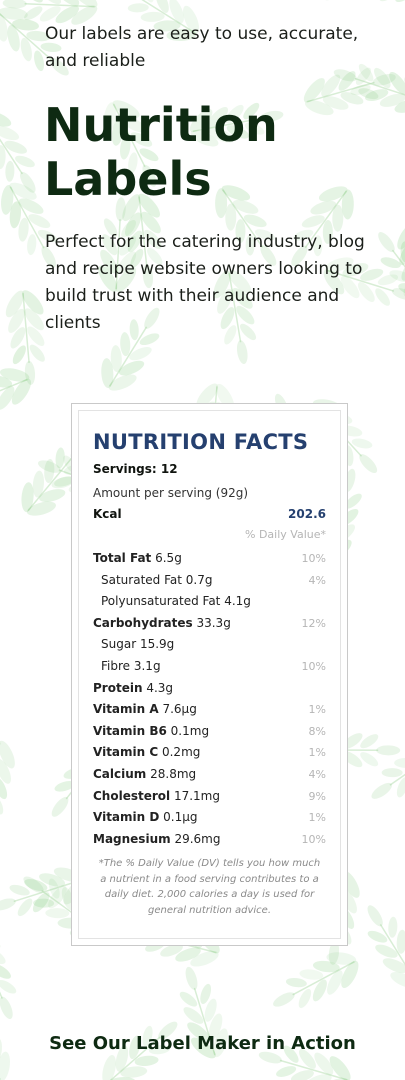  Describe the element at coordinates (171, 773) in the screenshot. I see `nutrient-amount: 28.8mg` at that location.